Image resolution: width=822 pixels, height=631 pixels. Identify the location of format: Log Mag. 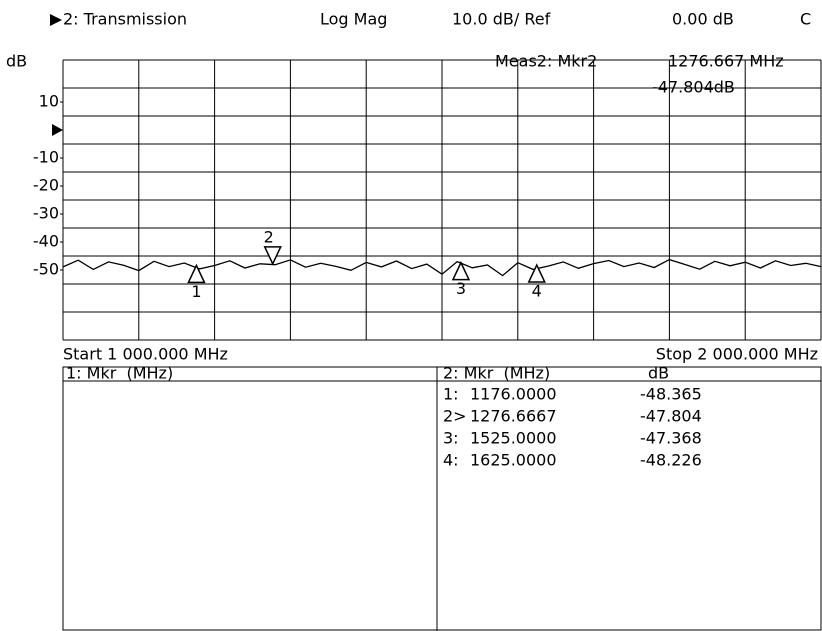
(353, 19).